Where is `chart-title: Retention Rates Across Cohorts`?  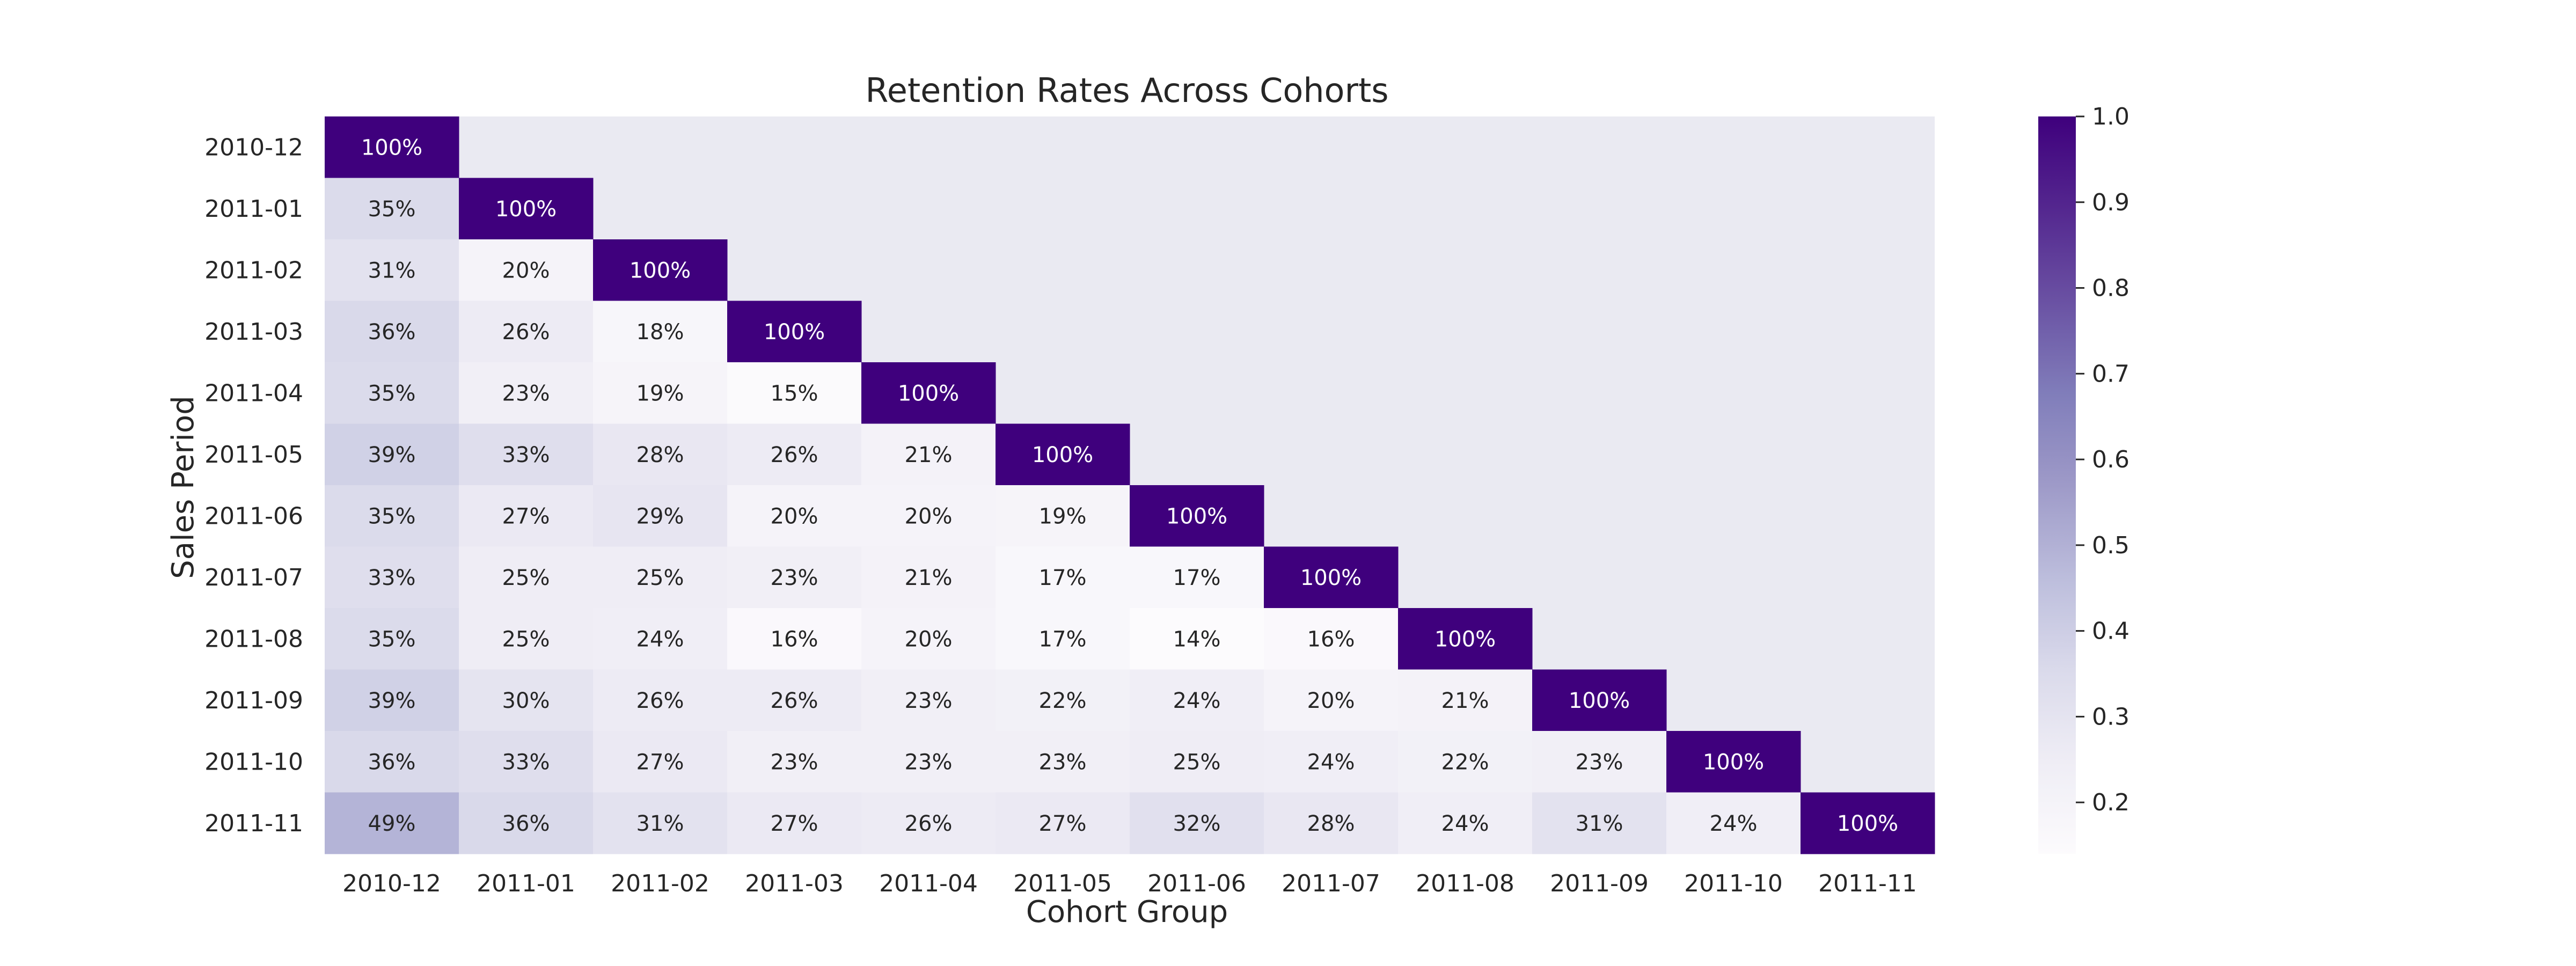
chart-title: Retention Rates Across Cohorts is located at coordinates (1126, 90).